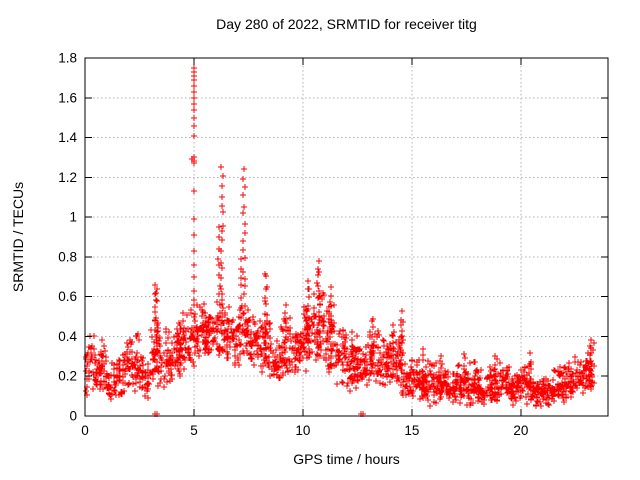  What do you see at coordinates (302, 430) in the screenshot?
I see `x-tick-label: 10` at bounding box center [302, 430].